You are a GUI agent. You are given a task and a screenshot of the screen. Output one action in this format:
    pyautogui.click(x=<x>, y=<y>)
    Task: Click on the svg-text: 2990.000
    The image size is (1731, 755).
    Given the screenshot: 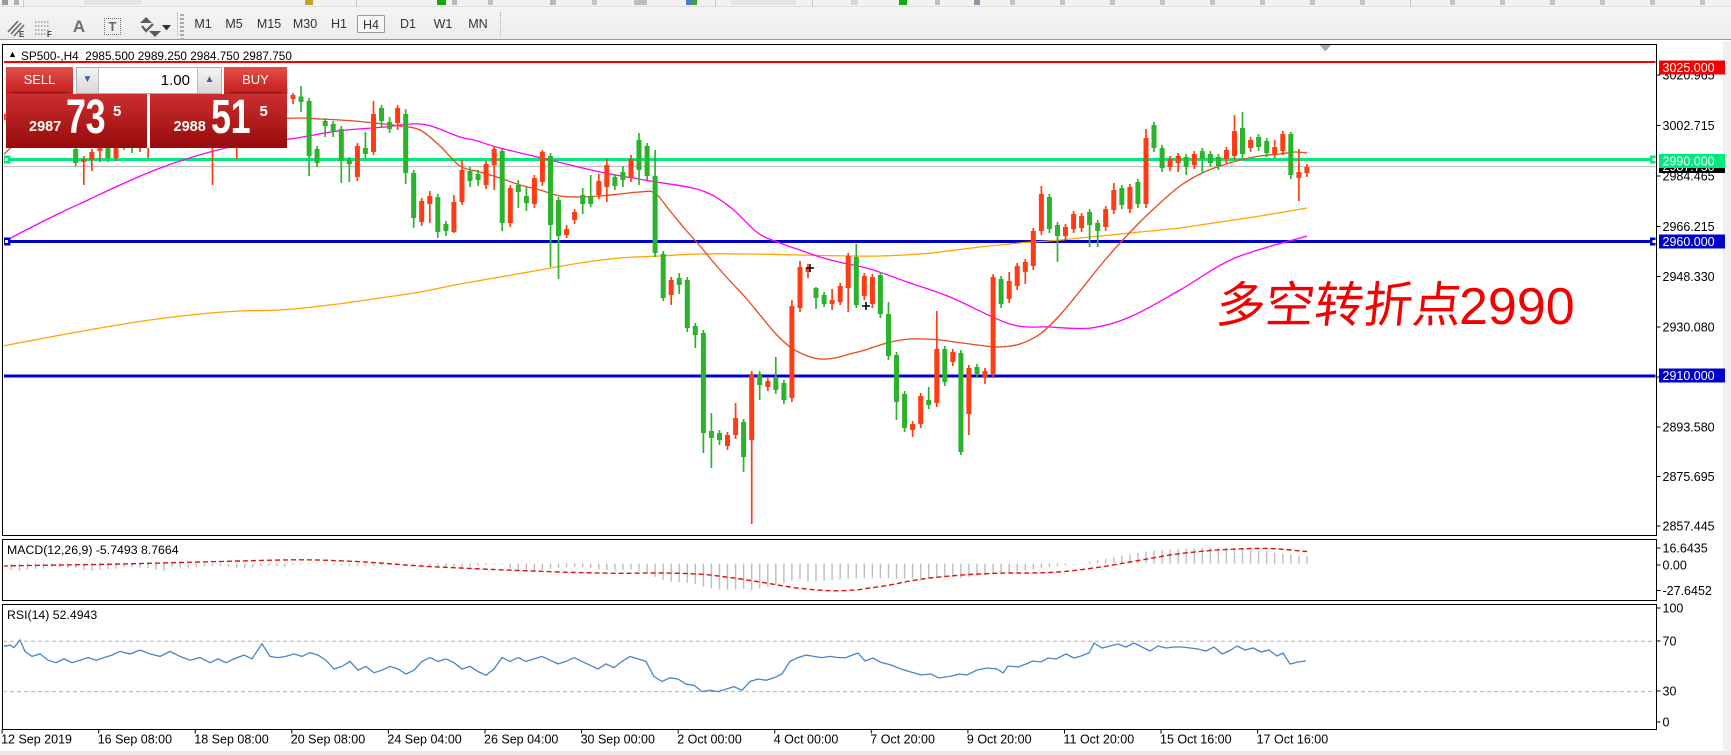 What is the action you would take?
    pyautogui.click(x=1689, y=162)
    